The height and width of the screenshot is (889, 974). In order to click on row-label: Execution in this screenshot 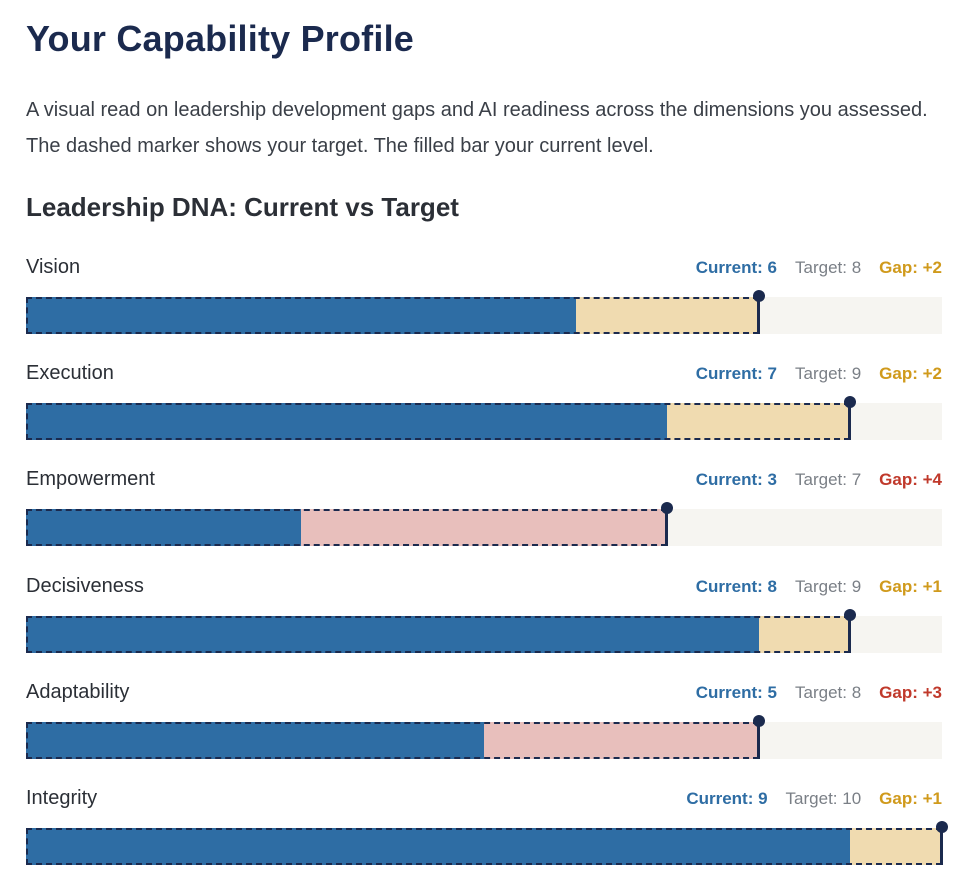, I will do `click(70, 373)`.